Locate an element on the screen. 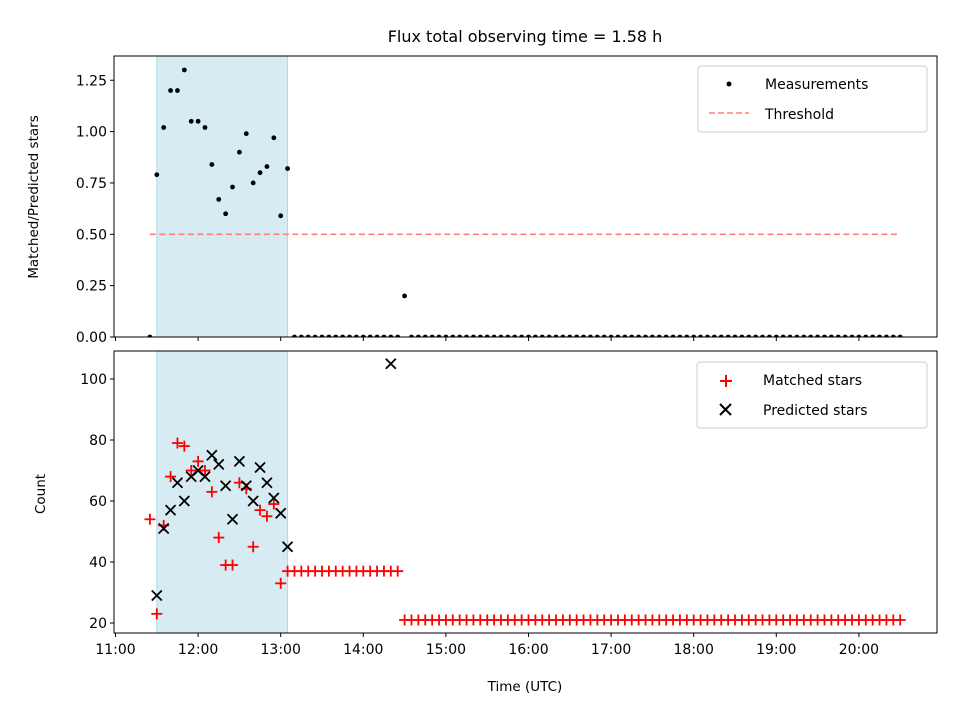 Image resolution: width=960 pixels, height=720 pixels. y-axis-ticks-top: 0.00 0.25 0.50 0.75 1.00 1.25 is located at coordinates (95, 209).